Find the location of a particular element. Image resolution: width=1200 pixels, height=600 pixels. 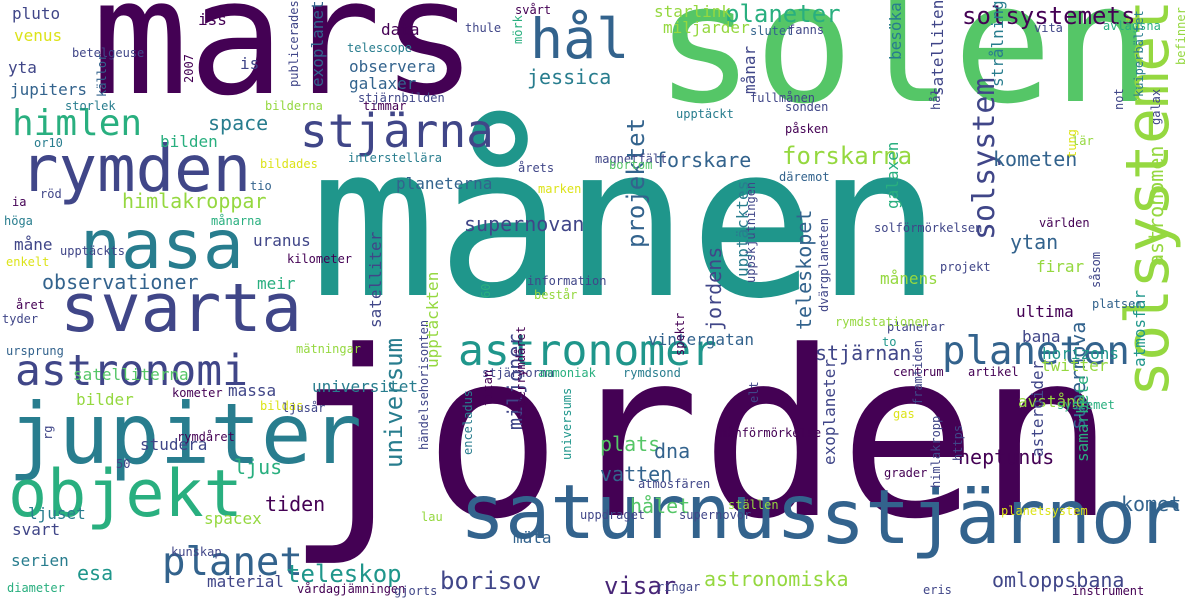

cloud-word-bilden: bilden is located at coordinates (189, 141).